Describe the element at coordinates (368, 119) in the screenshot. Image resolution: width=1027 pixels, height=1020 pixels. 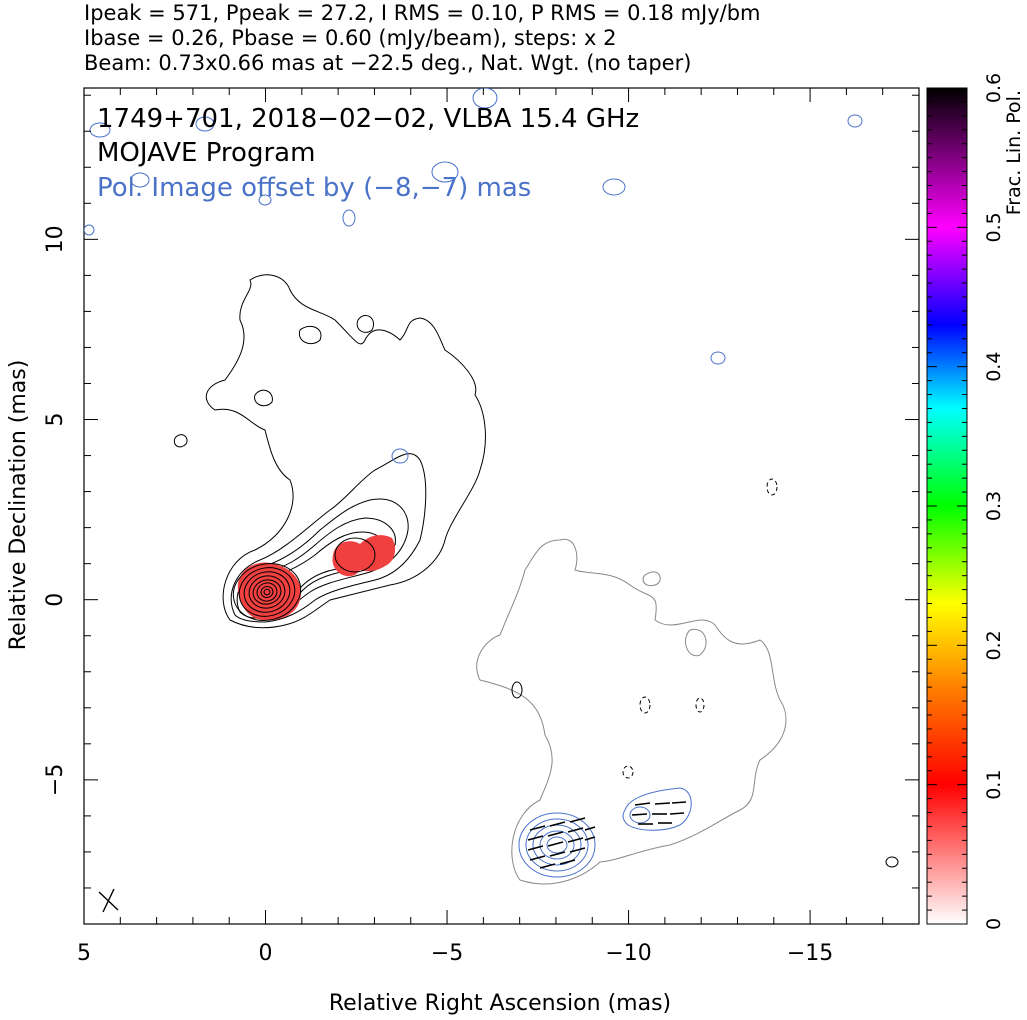
I see `chart-title: 1749+701, 2018−02−02, VLBA 15.4 GHz` at that location.